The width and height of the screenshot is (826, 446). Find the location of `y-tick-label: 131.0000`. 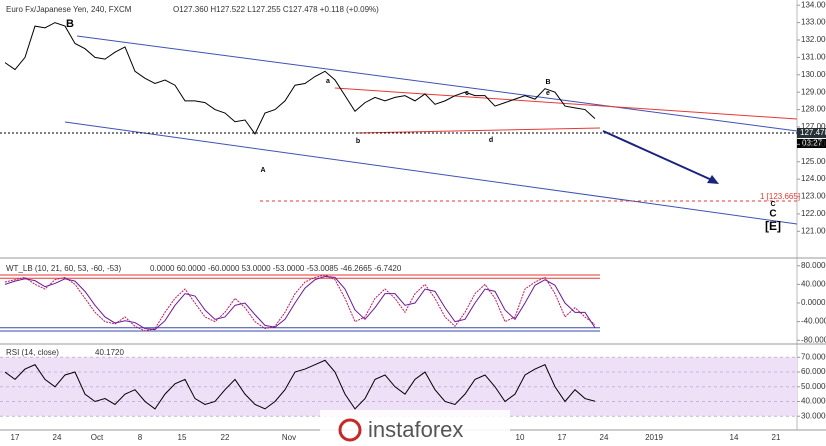

y-tick-label: 131.0000 is located at coordinates (813, 57).